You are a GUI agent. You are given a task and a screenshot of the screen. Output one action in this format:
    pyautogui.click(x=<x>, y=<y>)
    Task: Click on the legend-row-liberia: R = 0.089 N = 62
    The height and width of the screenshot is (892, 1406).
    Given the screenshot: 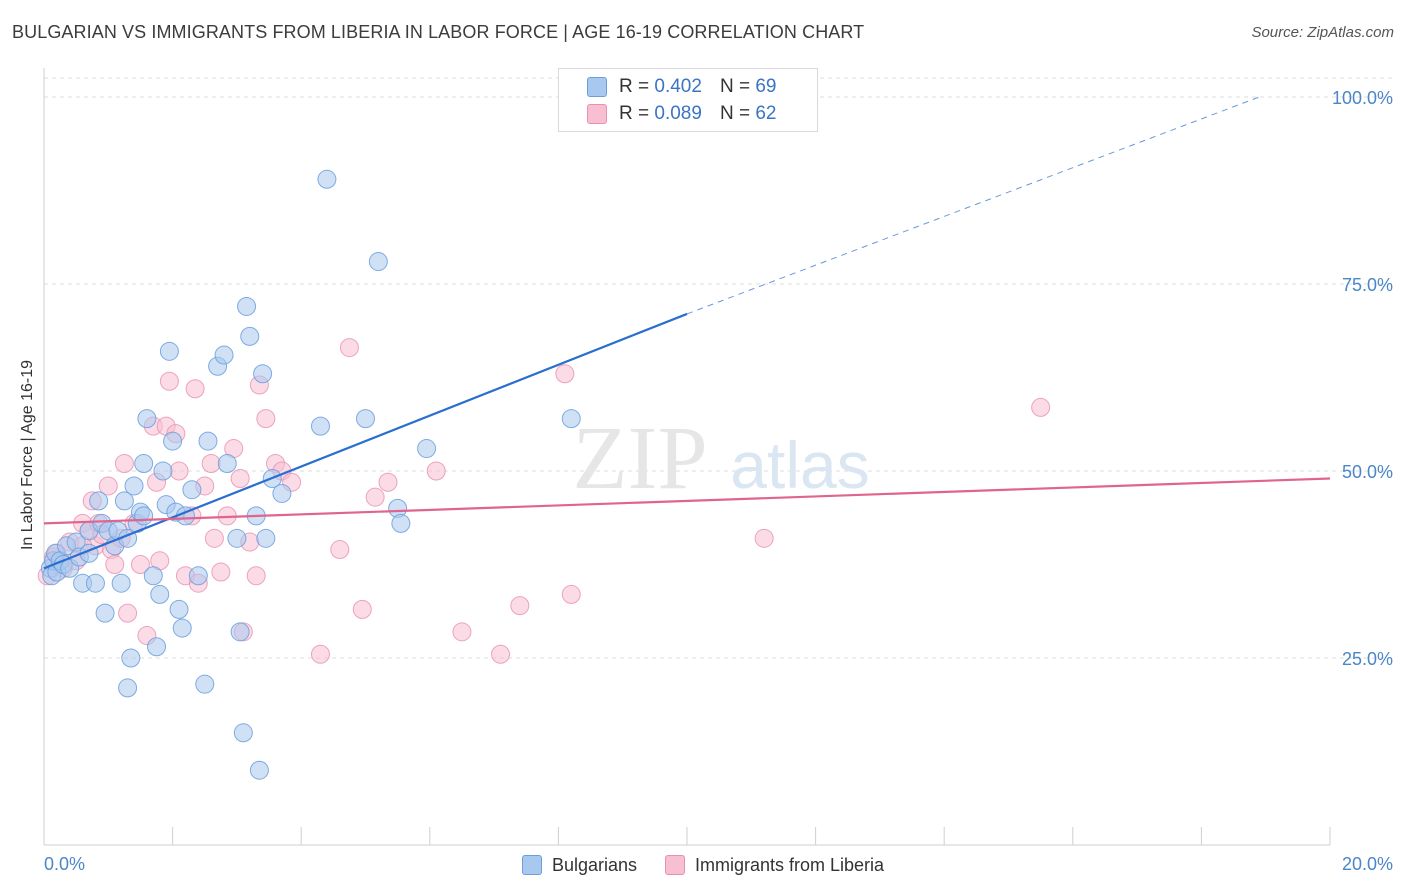 What is the action you would take?
    pyautogui.click(x=681, y=114)
    